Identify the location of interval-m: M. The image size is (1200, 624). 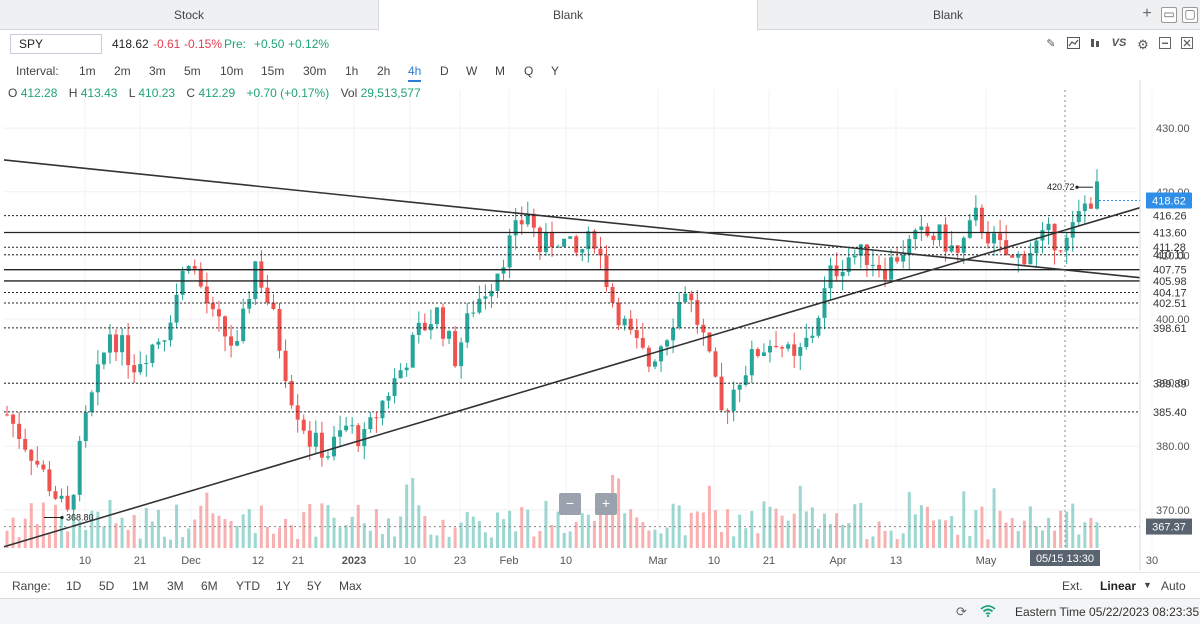
(500, 71).